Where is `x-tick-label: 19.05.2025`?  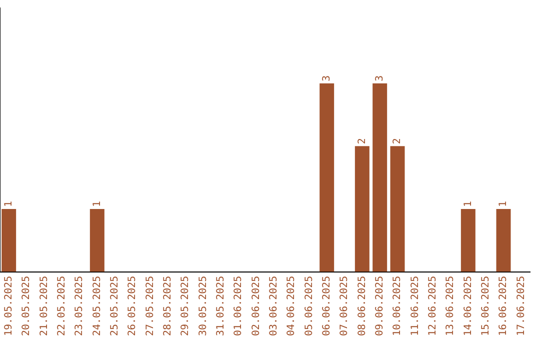 x-tick-label: 19.05.2025 is located at coordinates (8, 306).